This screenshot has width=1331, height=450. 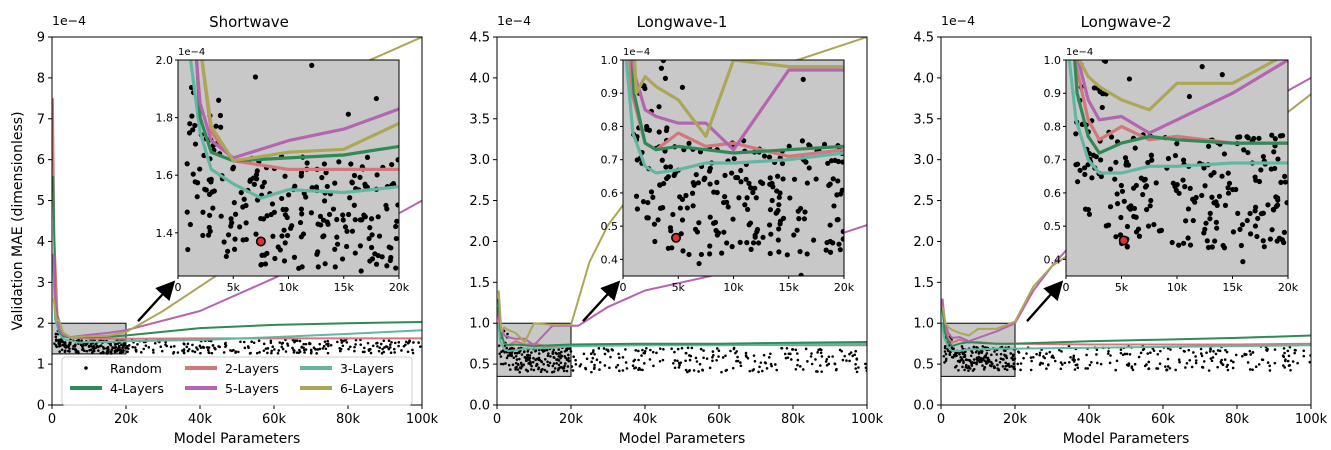 What do you see at coordinates (514, 20) in the screenshot?
I see `y-multiplier: 1e−4` at bounding box center [514, 20].